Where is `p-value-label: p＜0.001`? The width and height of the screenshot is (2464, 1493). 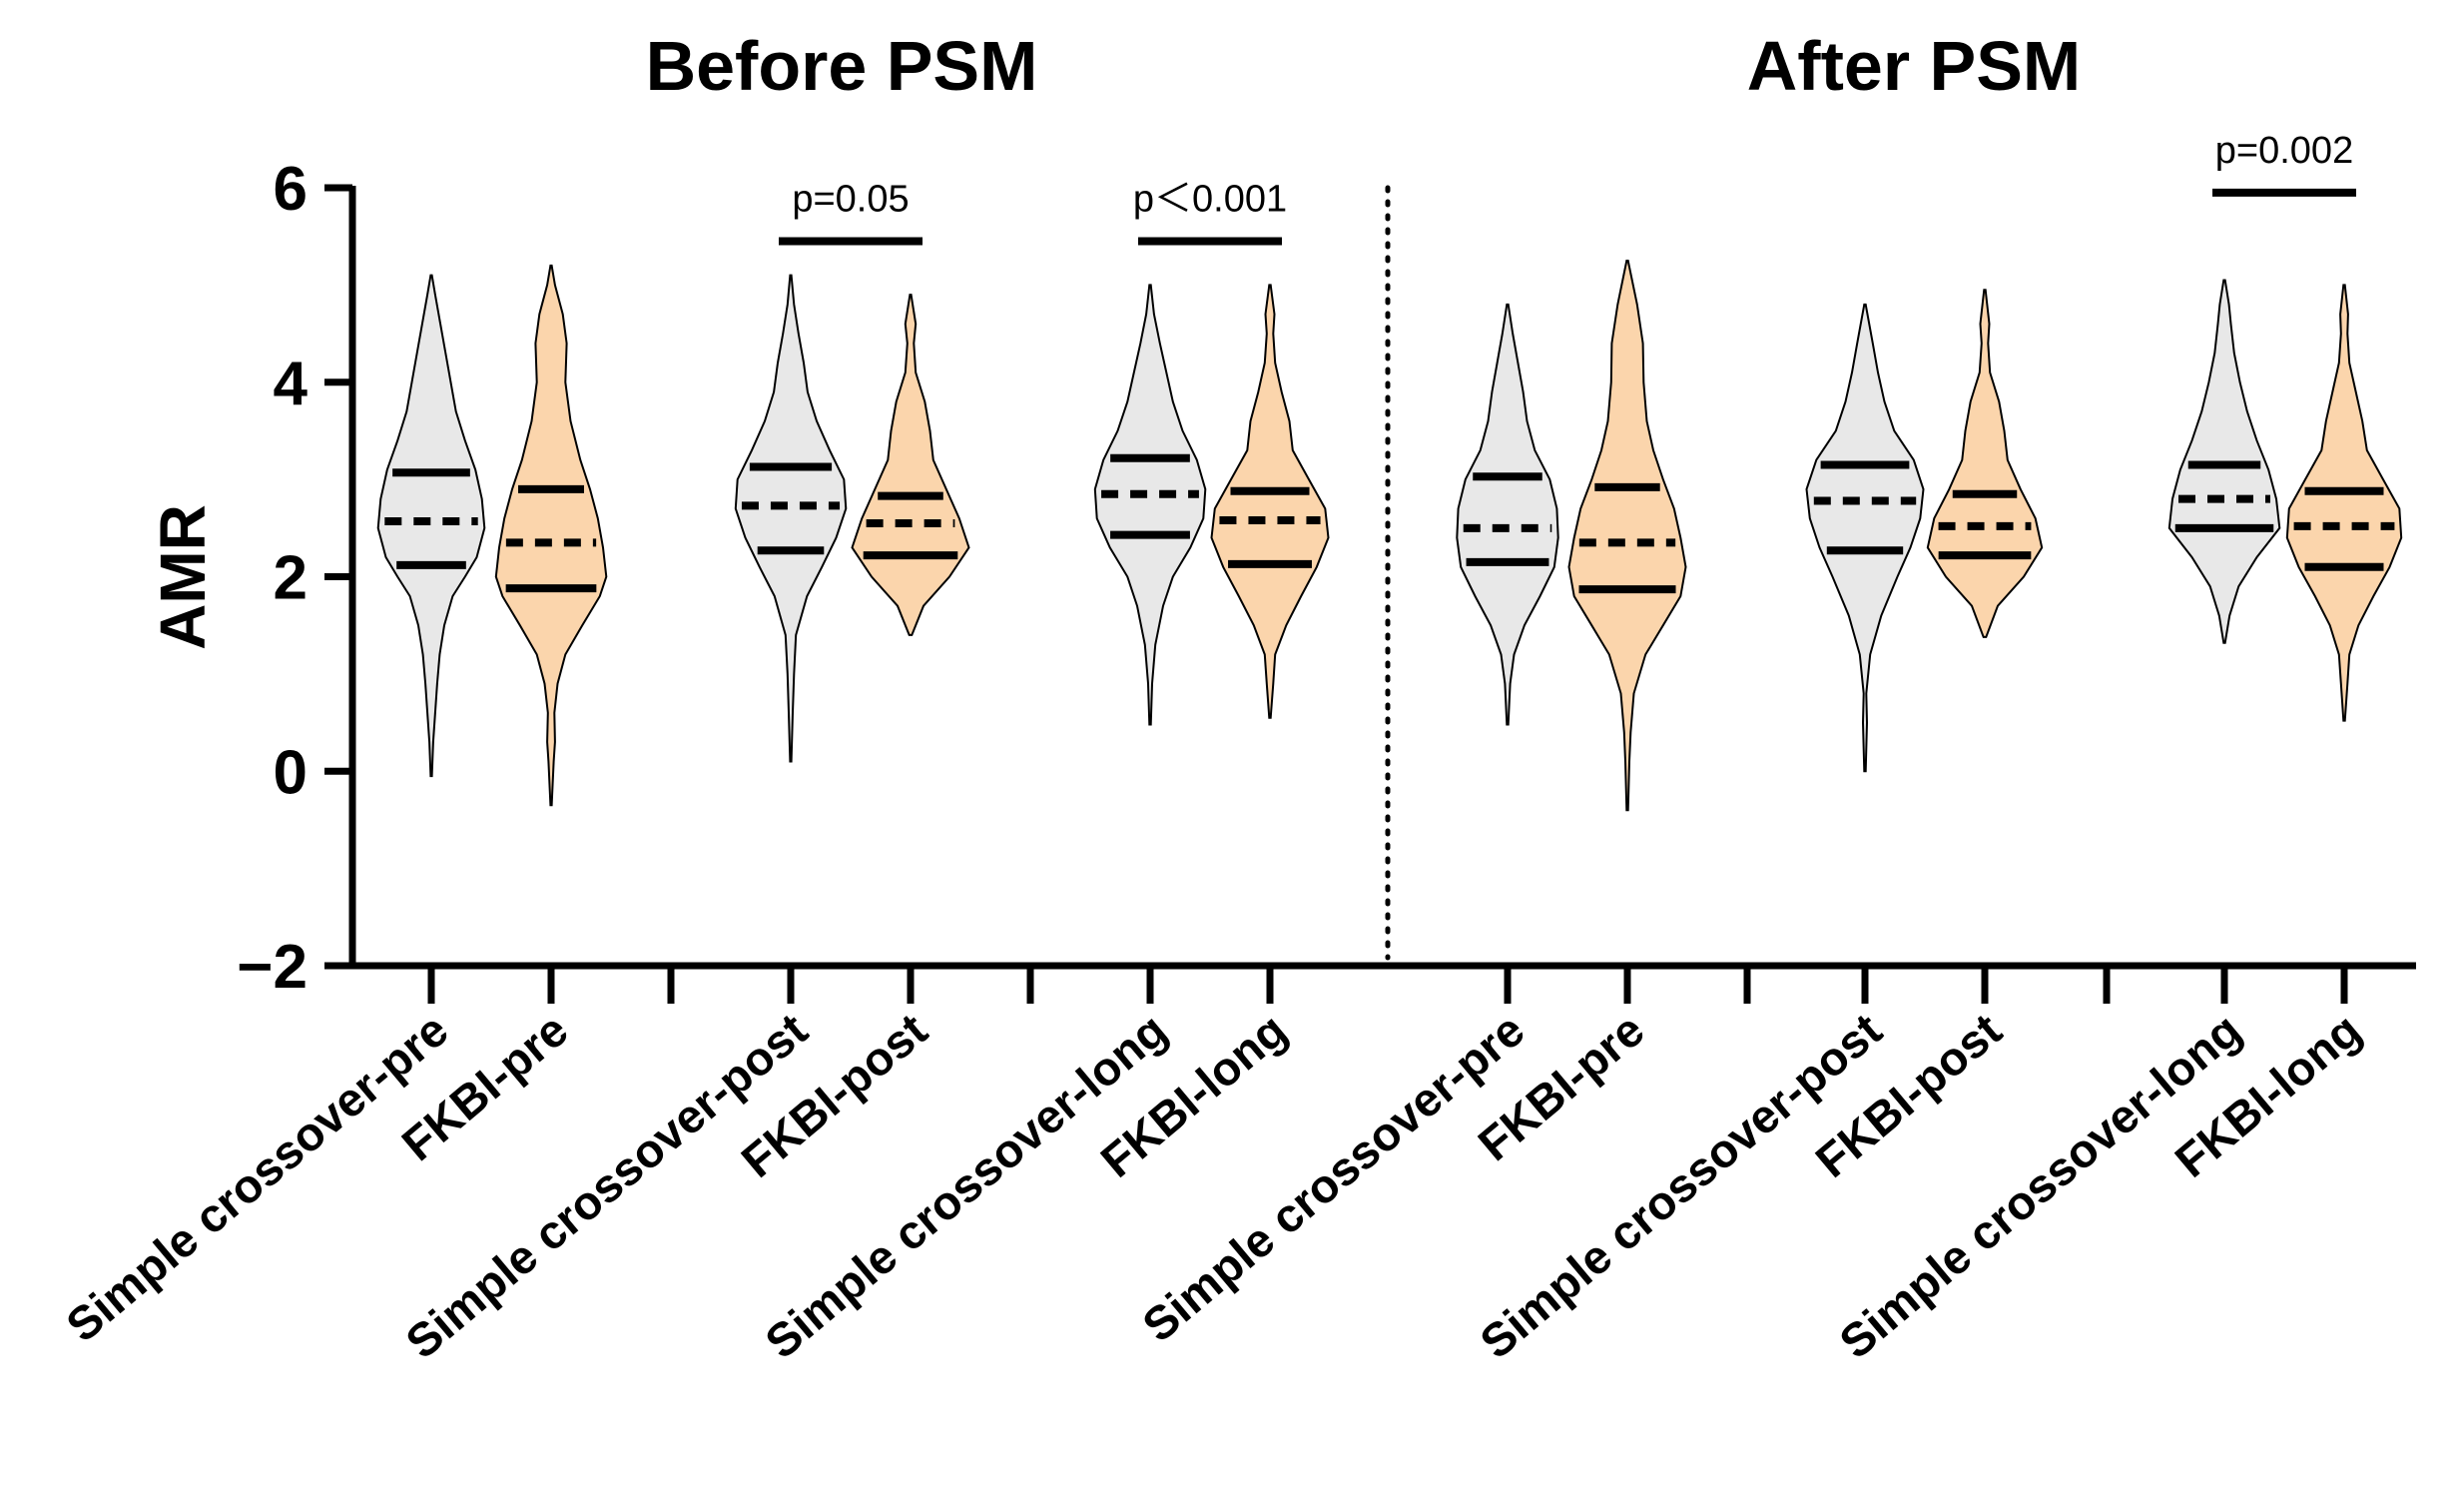 p-value-label: p＜0.001 is located at coordinates (1210, 200).